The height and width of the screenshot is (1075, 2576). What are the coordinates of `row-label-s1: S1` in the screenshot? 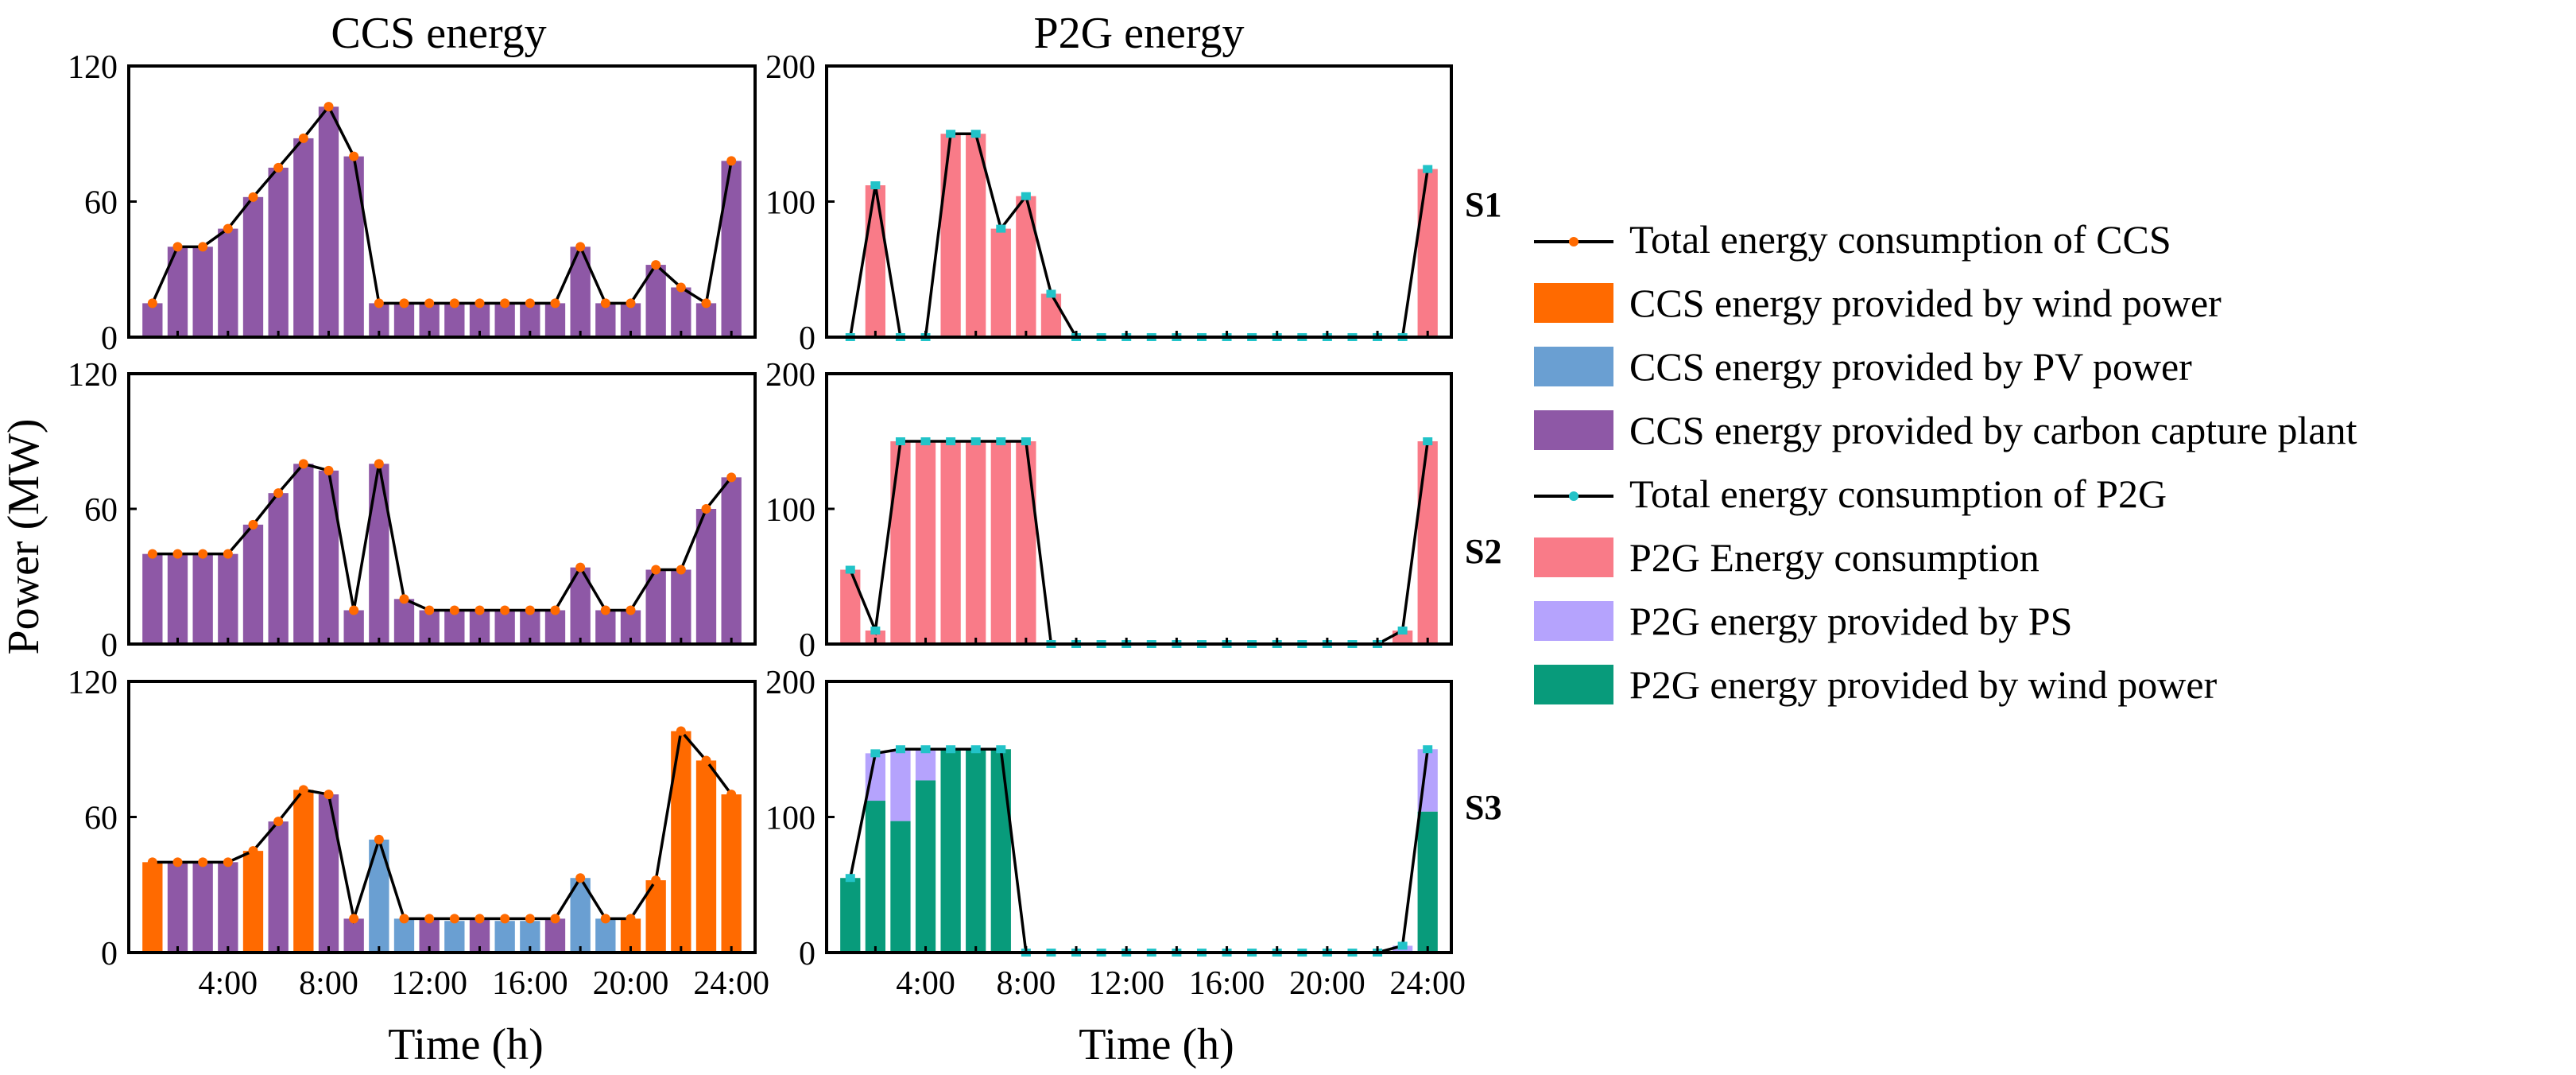 It's located at (1483, 204).